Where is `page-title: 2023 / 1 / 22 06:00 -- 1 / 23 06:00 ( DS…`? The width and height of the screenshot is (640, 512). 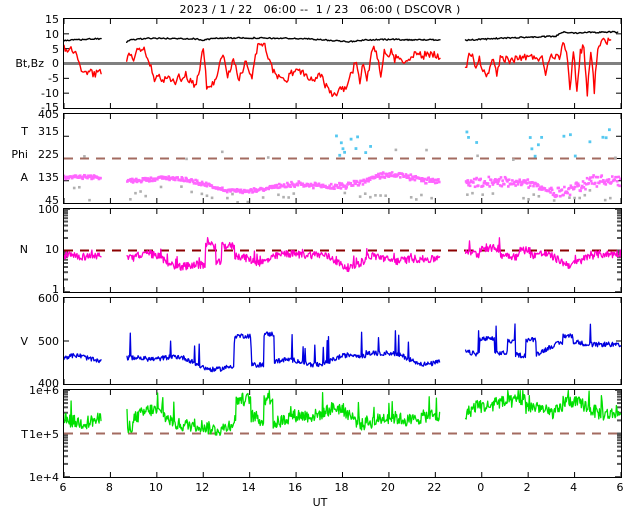 page-title: 2023 / 1 / 22 06:00 -- 1 / 23 06:00 ( DS… is located at coordinates (320, 9).